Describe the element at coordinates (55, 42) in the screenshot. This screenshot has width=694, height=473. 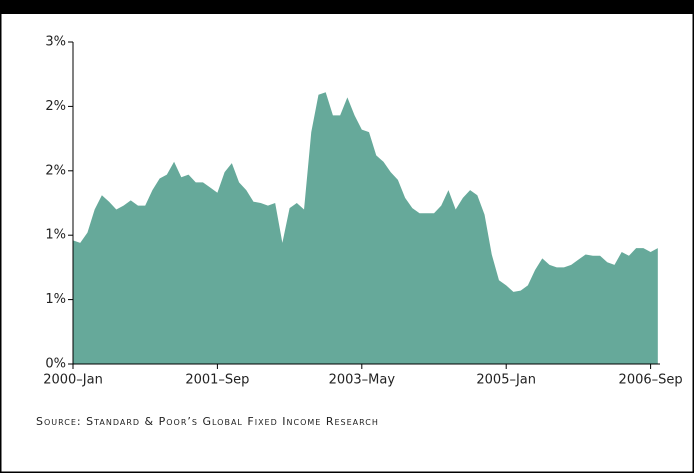
I see `y-tick-label: 3%` at that location.